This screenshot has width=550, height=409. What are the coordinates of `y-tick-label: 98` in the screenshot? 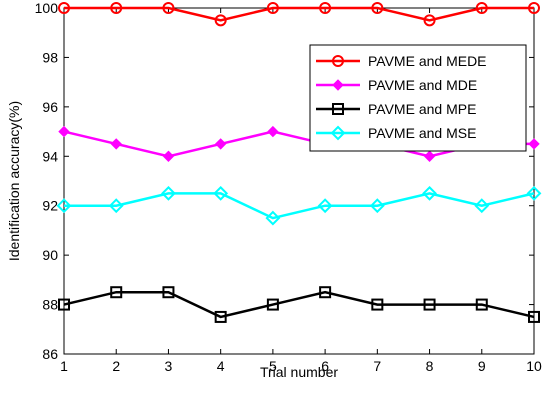 It's located at (50, 57).